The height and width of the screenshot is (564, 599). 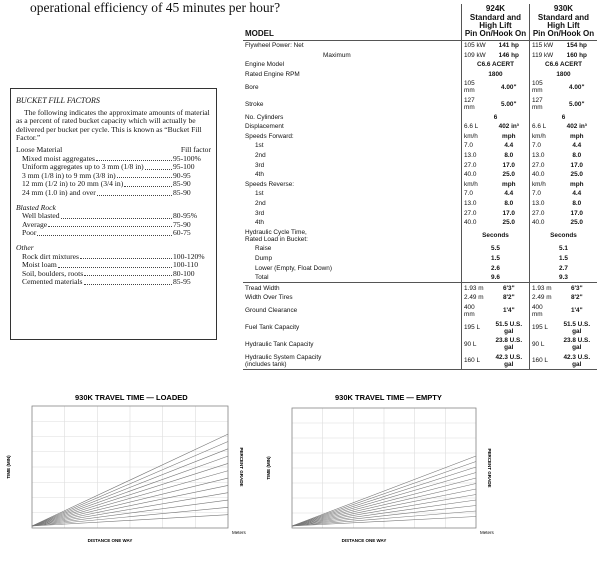 What do you see at coordinates (495, 249) in the screenshot?
I see `spec-cell: 5.5` at bounding box center [495, 249].